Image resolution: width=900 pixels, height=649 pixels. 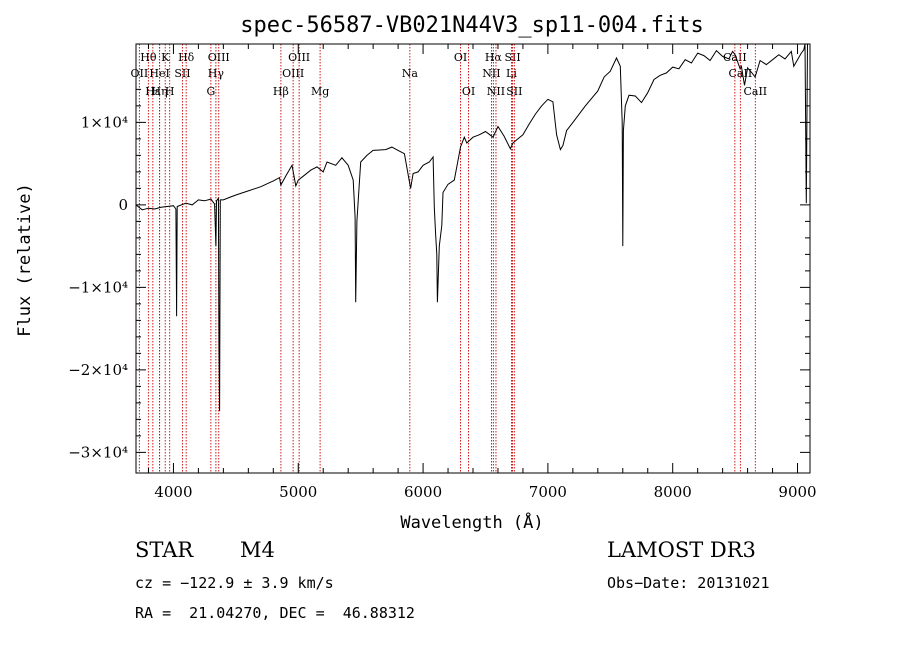 I want to click on line-marker-label-5: HeI, so click(x=159, y=73).